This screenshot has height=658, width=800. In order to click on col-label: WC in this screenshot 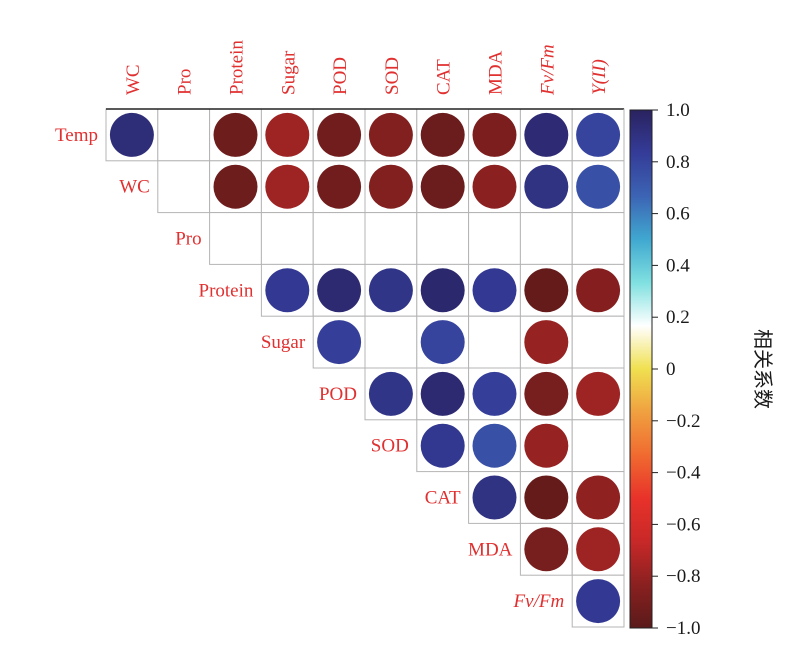, I will do `click(133, 79)`.